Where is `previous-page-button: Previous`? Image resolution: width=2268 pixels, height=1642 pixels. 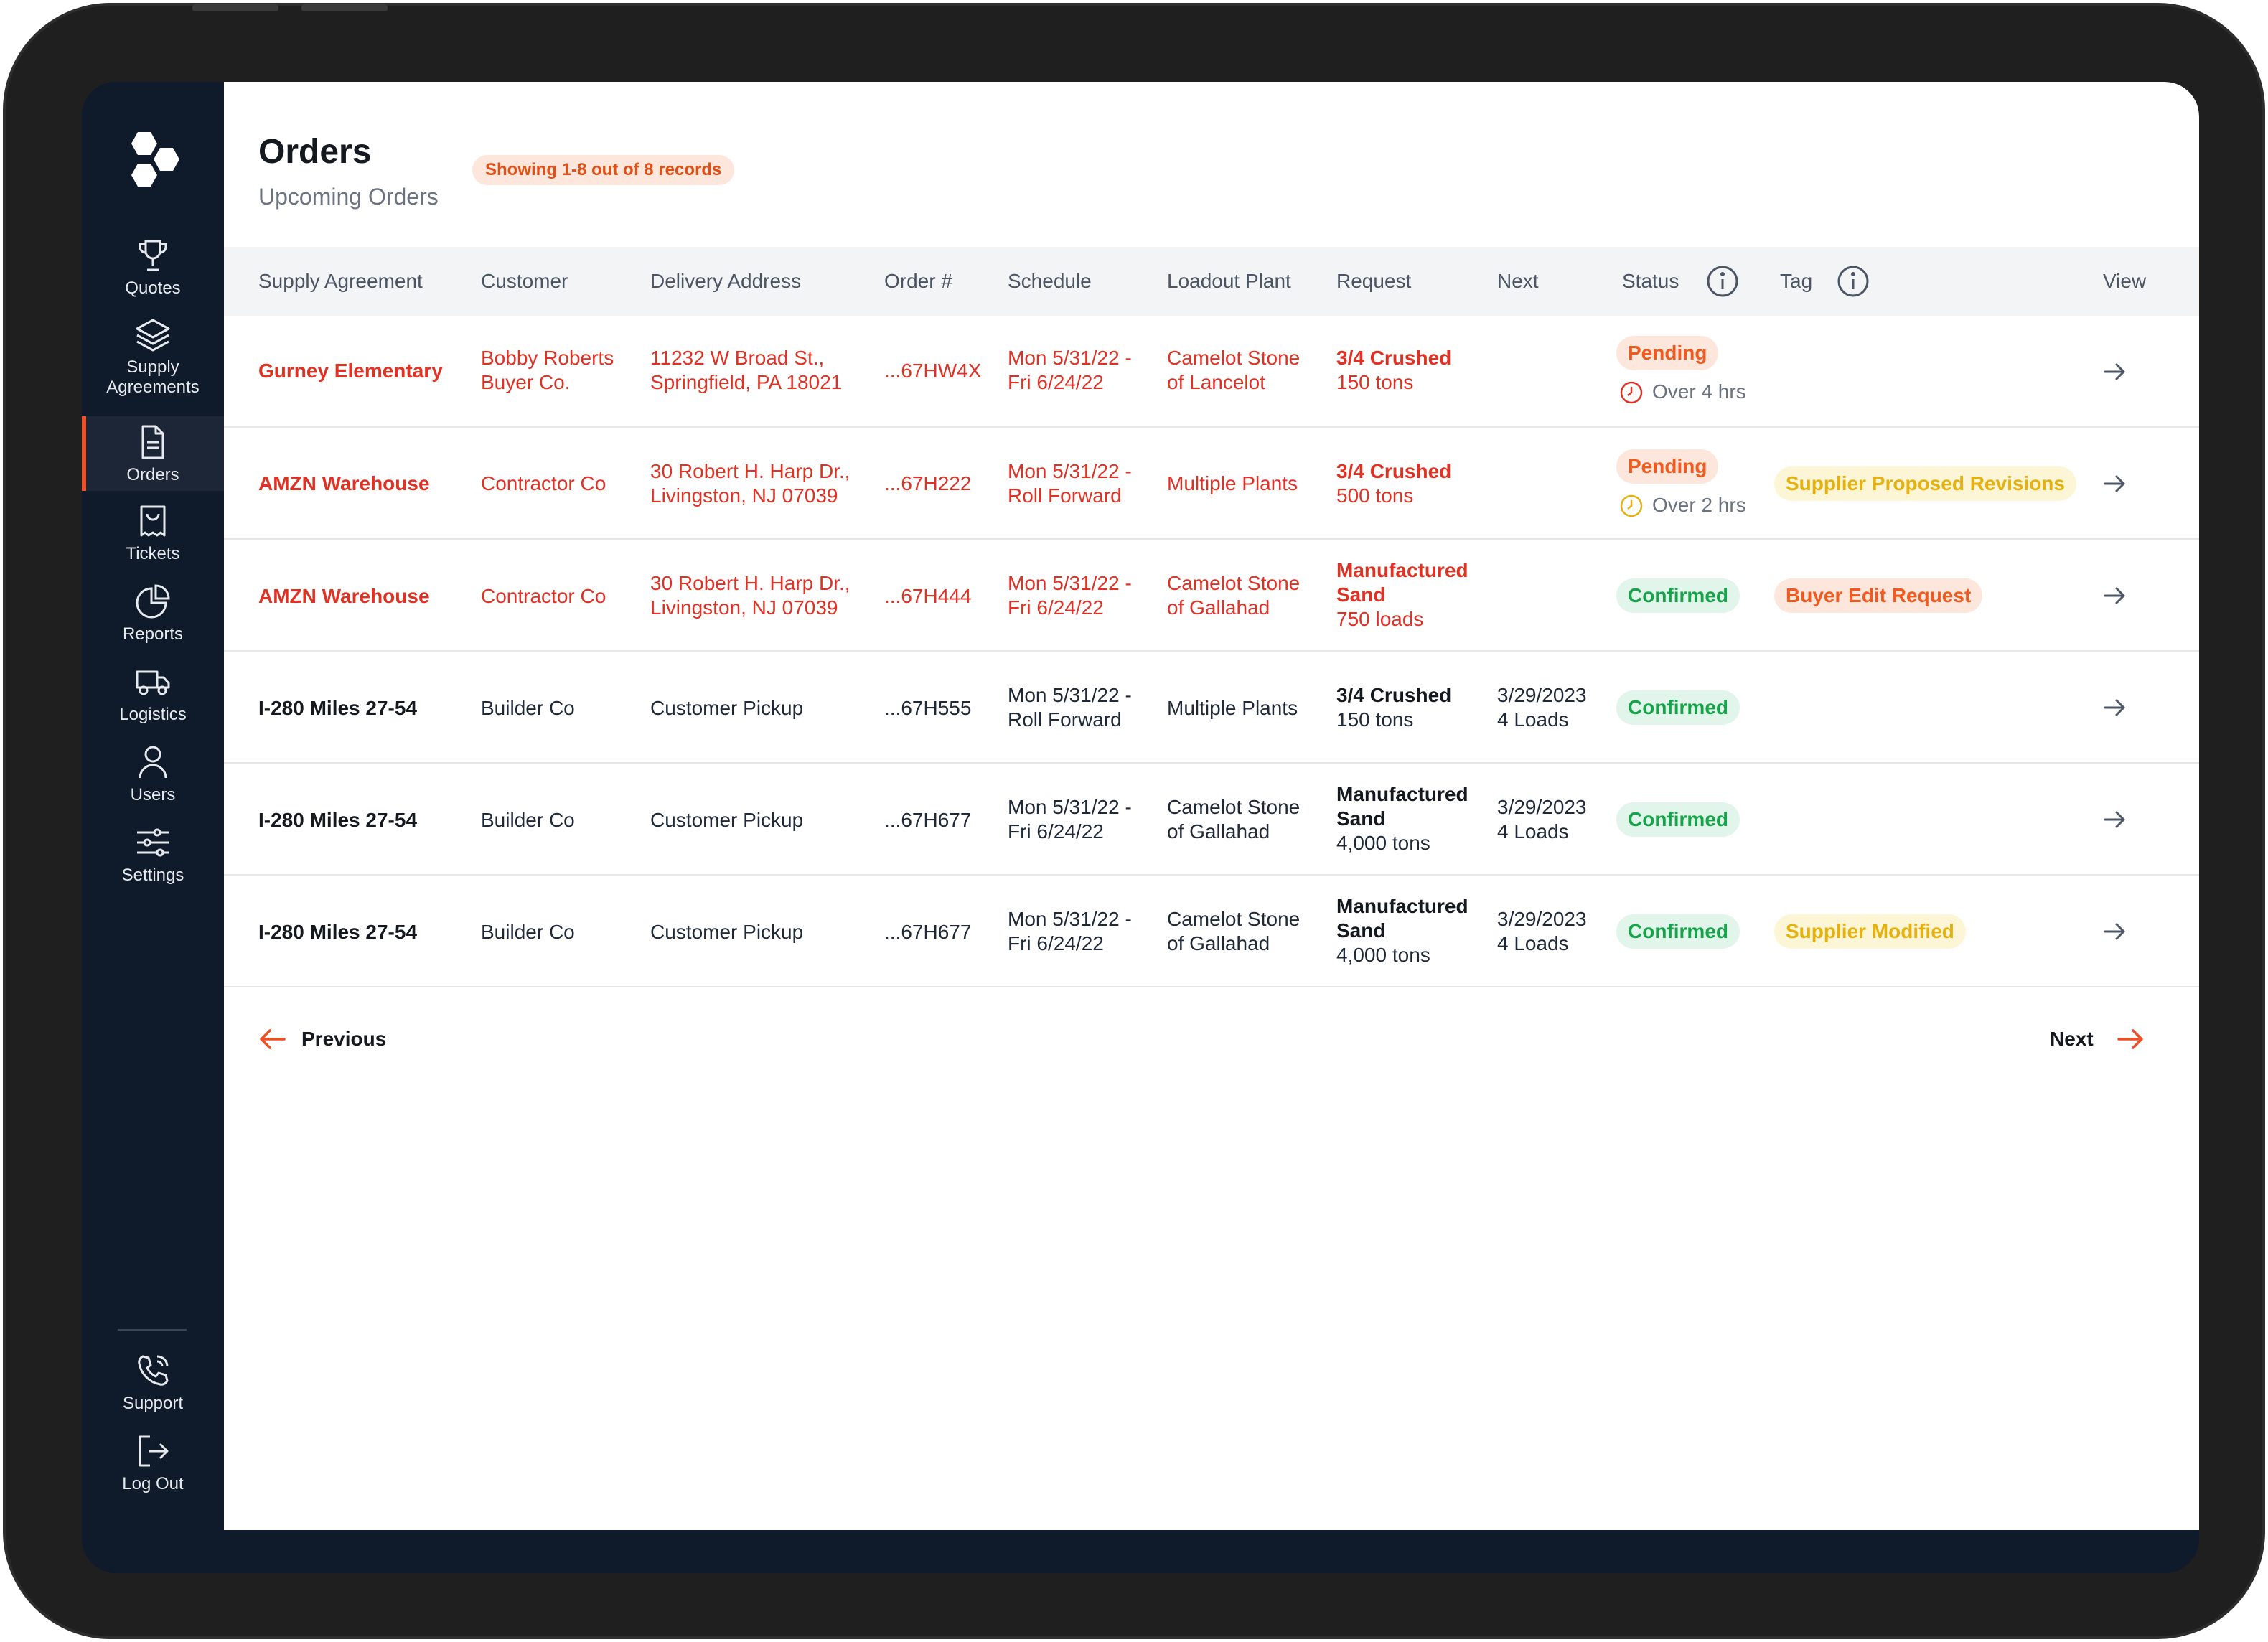 previous-page-button: Previous is located at coordinates (330, 1039).